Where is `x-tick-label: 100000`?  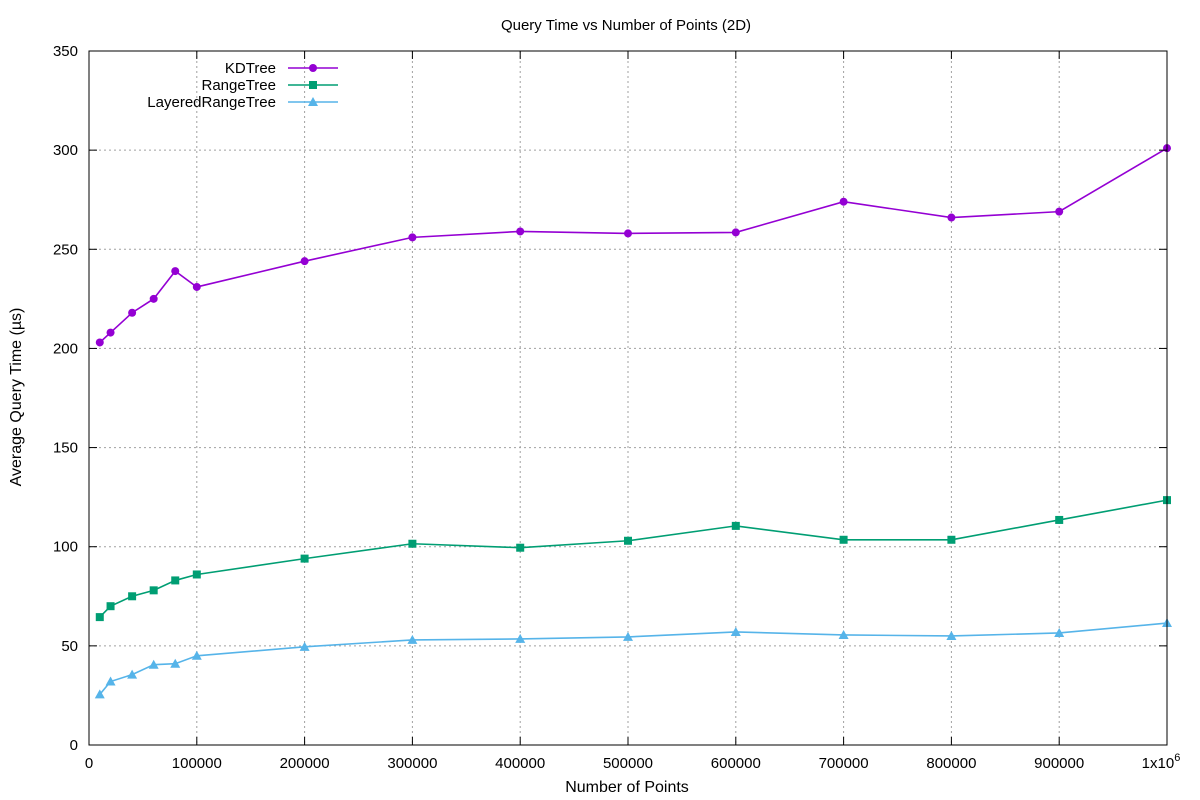 x-tick-label: 100000 is located at coordinates (197, 763).